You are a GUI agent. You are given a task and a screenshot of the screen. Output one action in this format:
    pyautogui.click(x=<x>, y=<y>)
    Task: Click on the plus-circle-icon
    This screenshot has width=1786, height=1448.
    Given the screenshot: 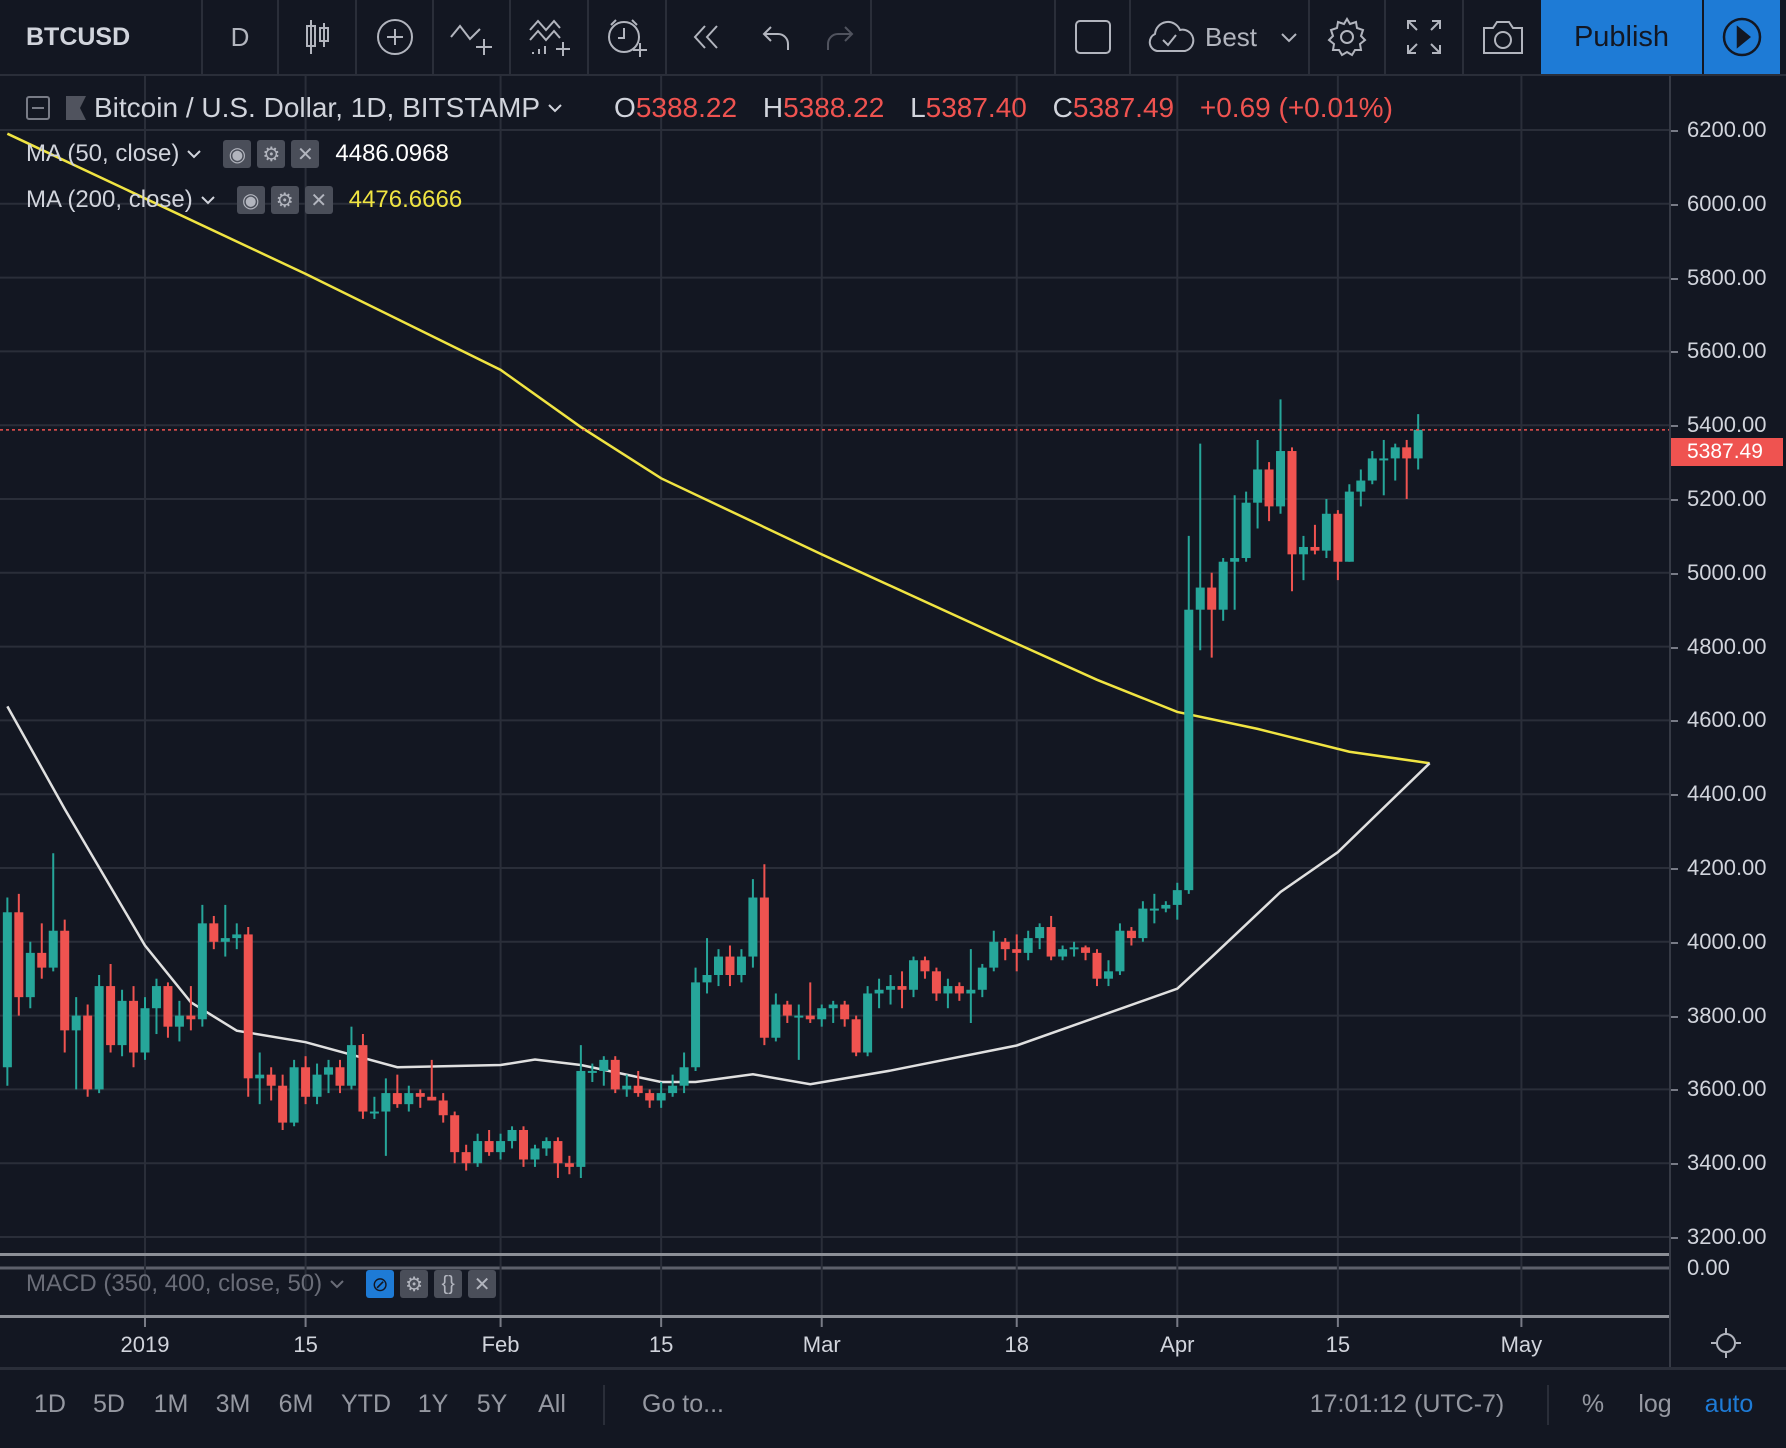 What is the action you would take?
    pyautogui.click(x=394, y=37)
    